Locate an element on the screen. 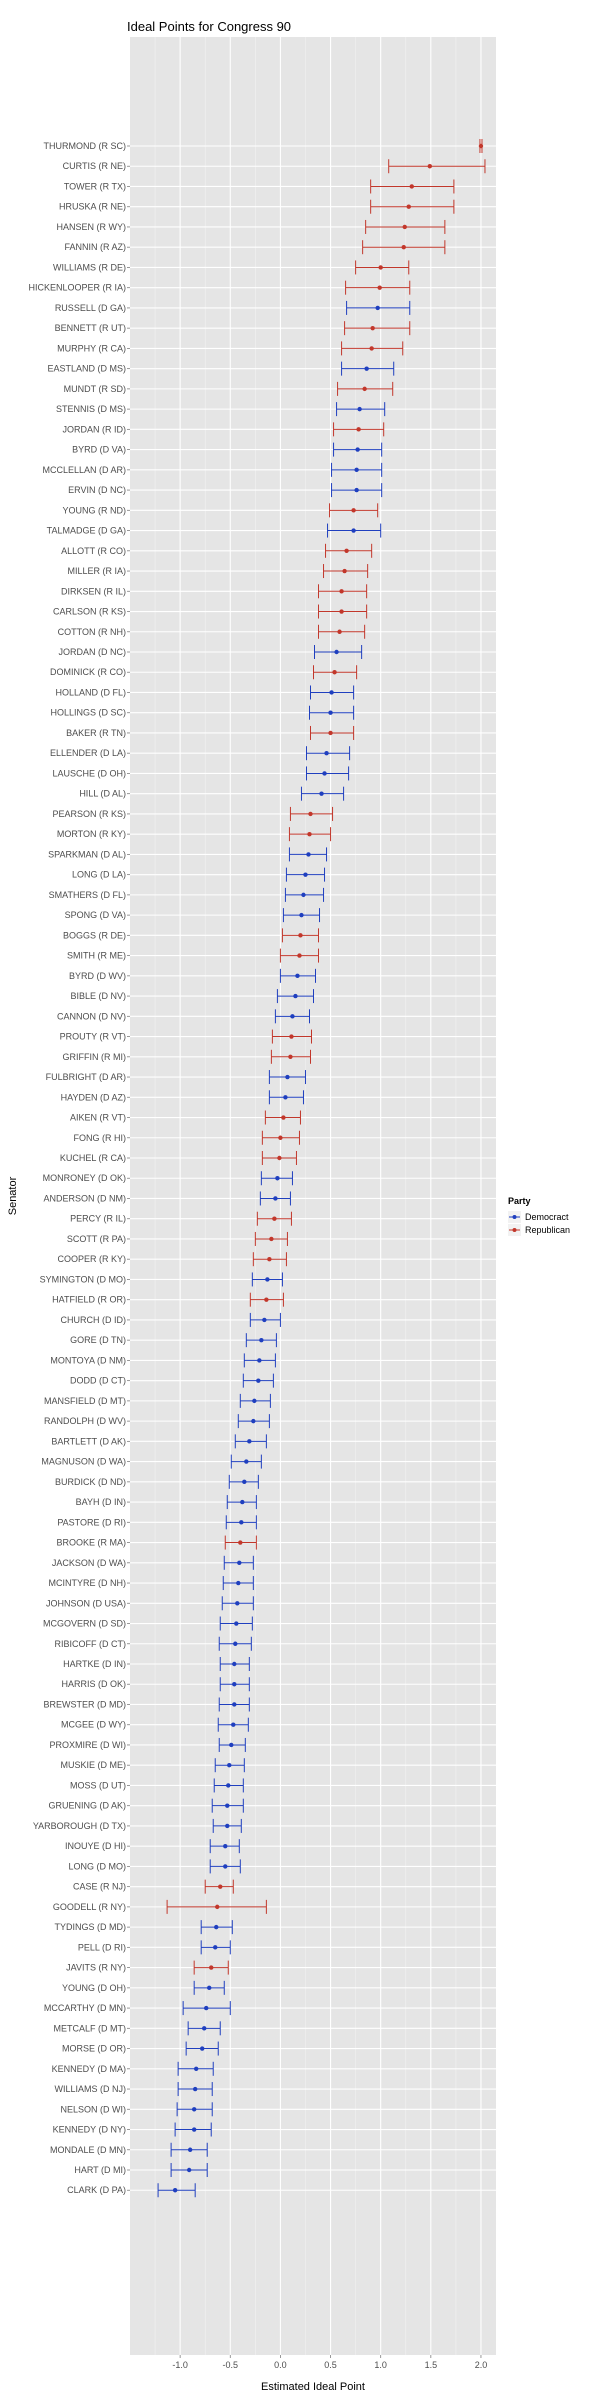 The height and width of the screenshot is (2400, 600). senator-label: BIBLE (D NV) is located at coordinates (98, 996).